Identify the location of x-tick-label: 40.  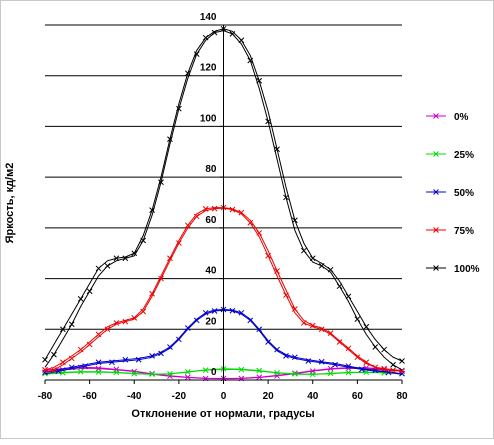
(313, 396).